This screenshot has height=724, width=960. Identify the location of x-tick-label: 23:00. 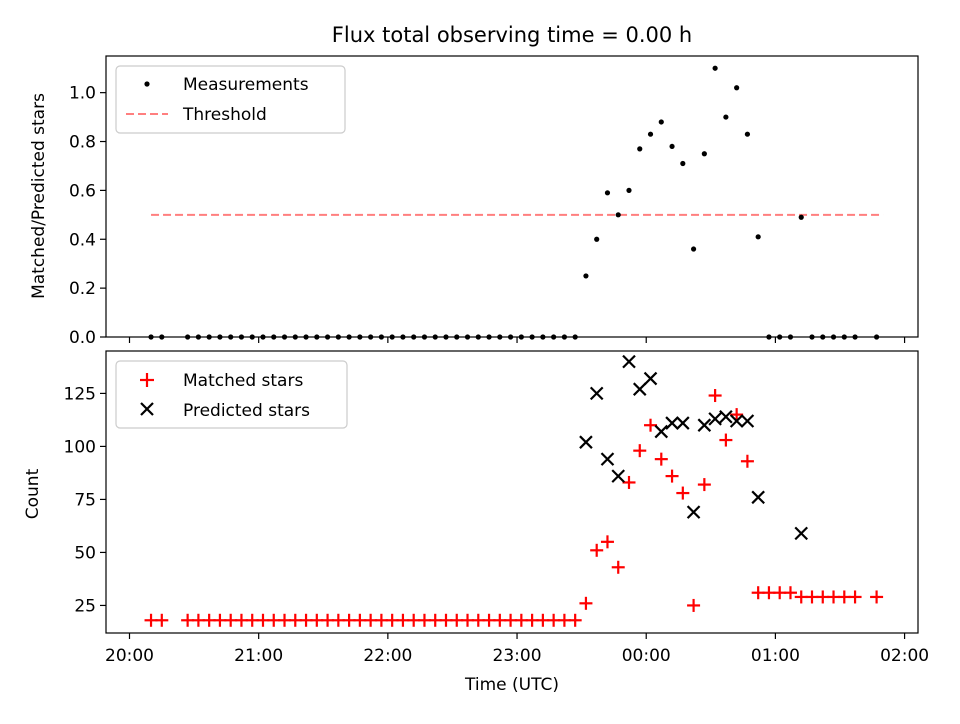
(517, 656).